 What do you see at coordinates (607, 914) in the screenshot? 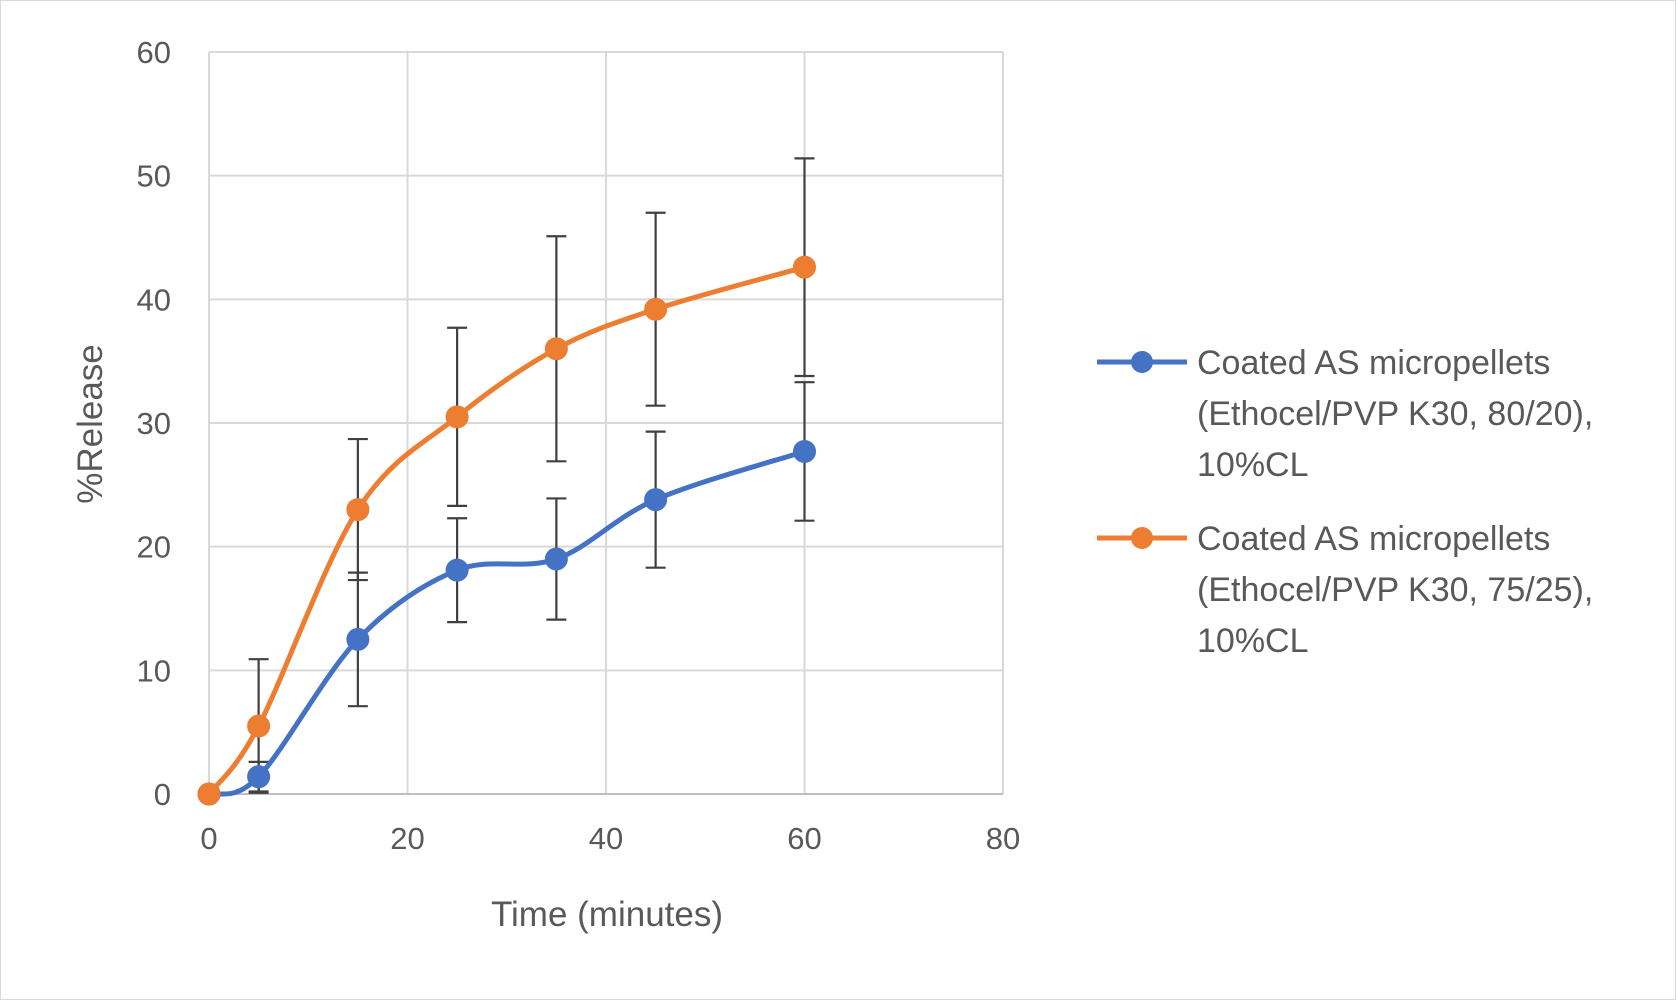
I see `x-axis-title: Time (minutes)` at bounding box center [607, 914].